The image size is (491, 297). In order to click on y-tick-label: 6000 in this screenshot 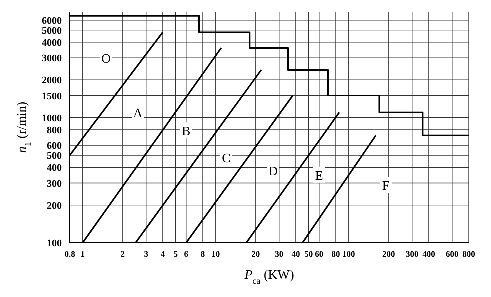, I will do `click(52, 21)`.